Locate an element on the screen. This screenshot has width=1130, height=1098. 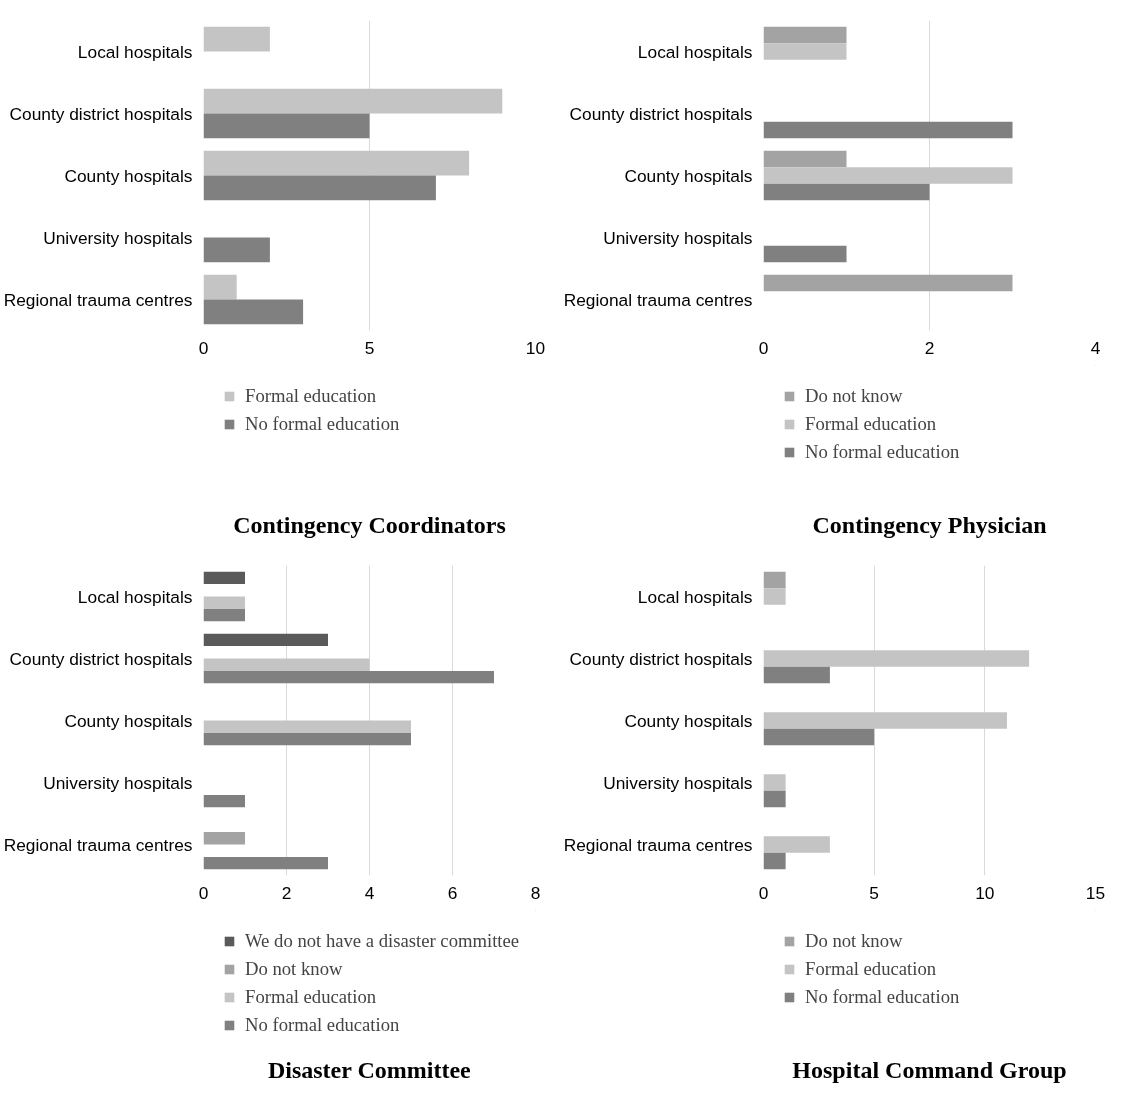
x-tick-label: 8 is located at coordinates (535, 892).